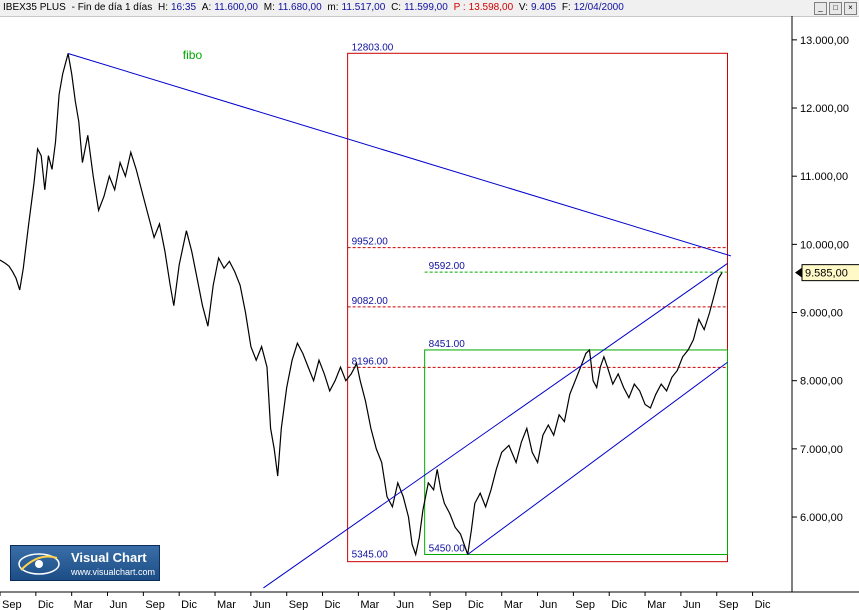 The width and height of the screenshot is (859, 610). What do you see at coordinates (183, 7) in the screenshot?
I see `hour-value: 16:35` at bounding box center [183, 7].